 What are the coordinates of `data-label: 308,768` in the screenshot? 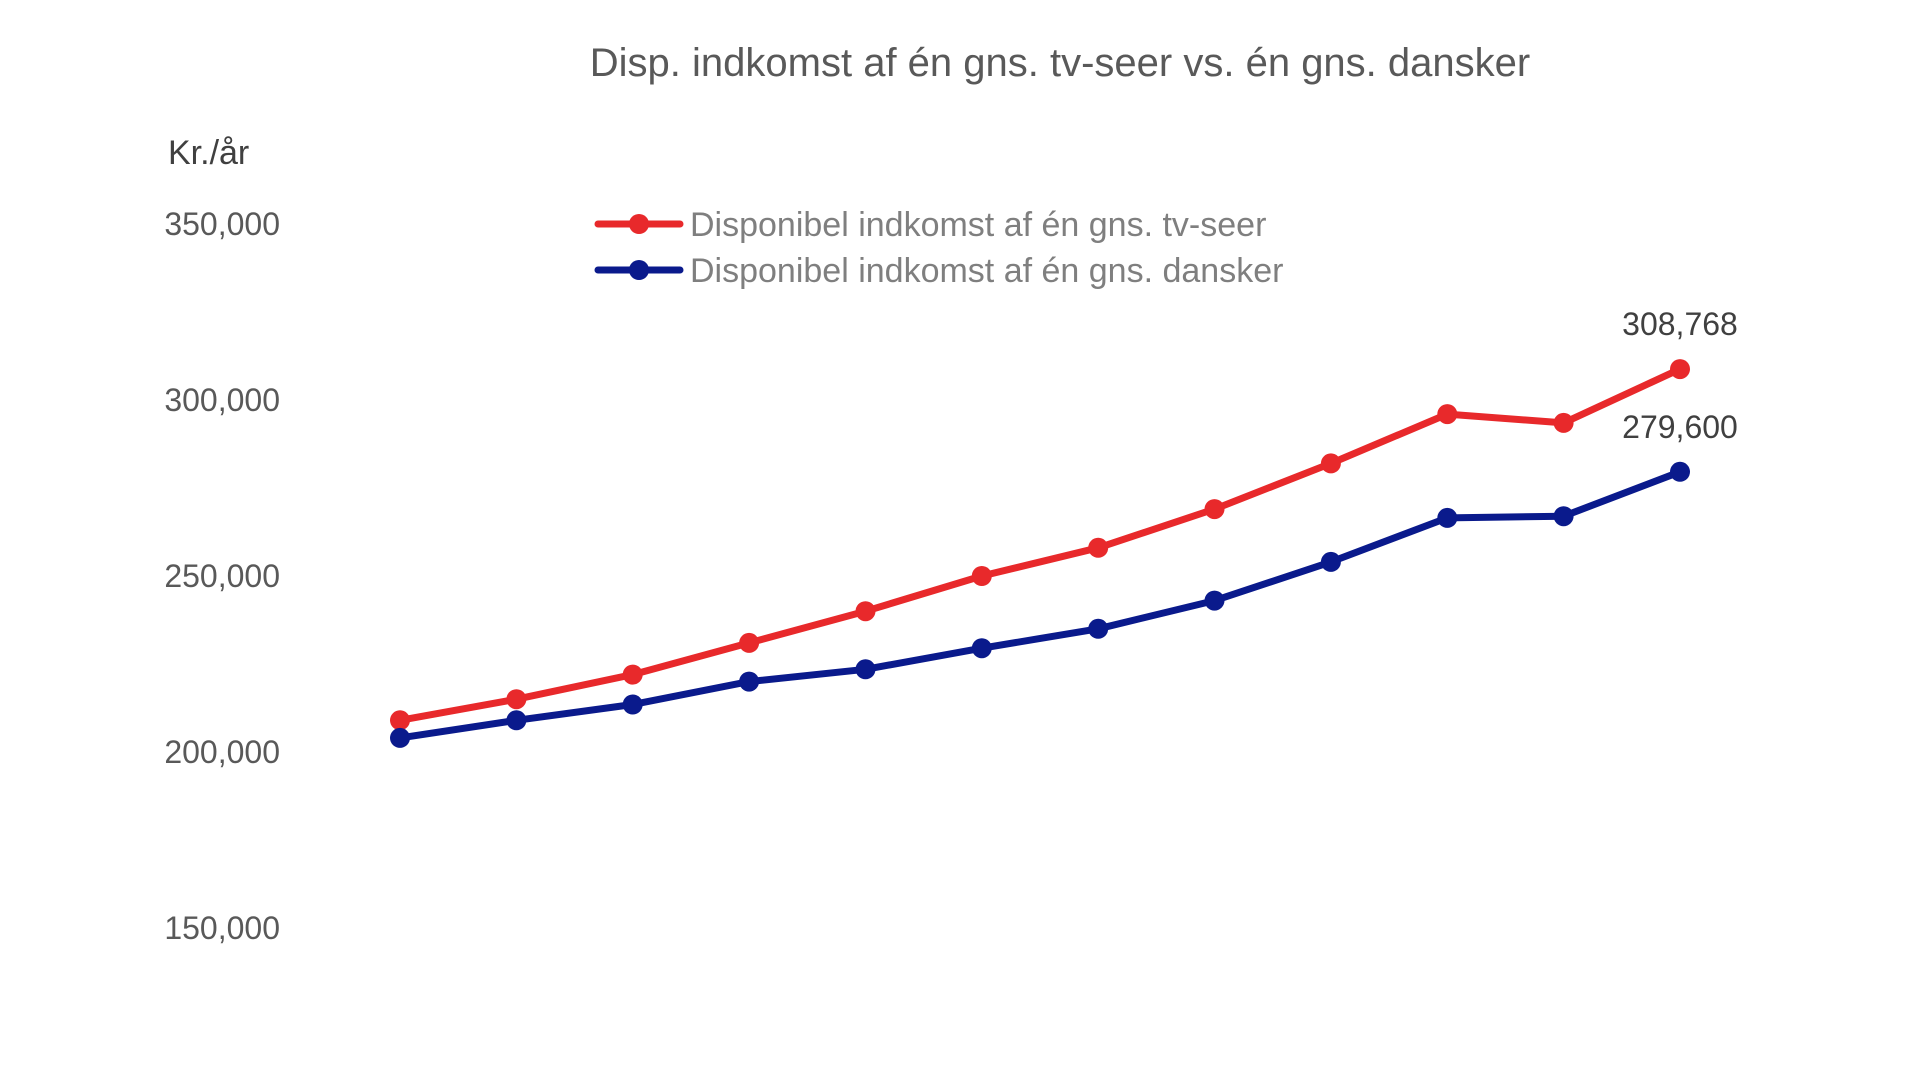 It's located at (1680, 324).